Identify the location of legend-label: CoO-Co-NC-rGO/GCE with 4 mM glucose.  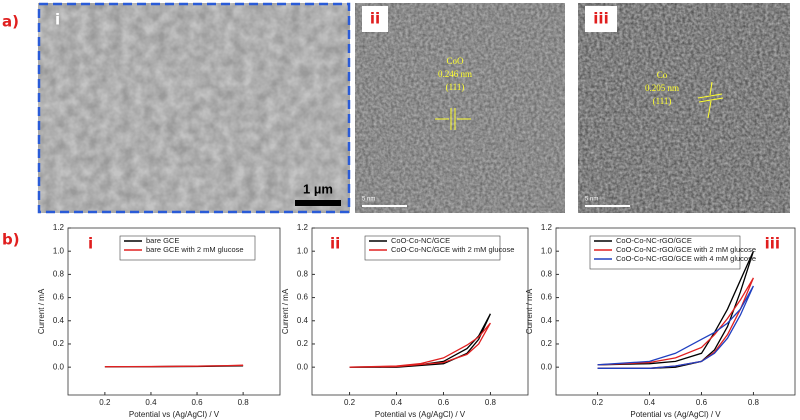
(686, 258).